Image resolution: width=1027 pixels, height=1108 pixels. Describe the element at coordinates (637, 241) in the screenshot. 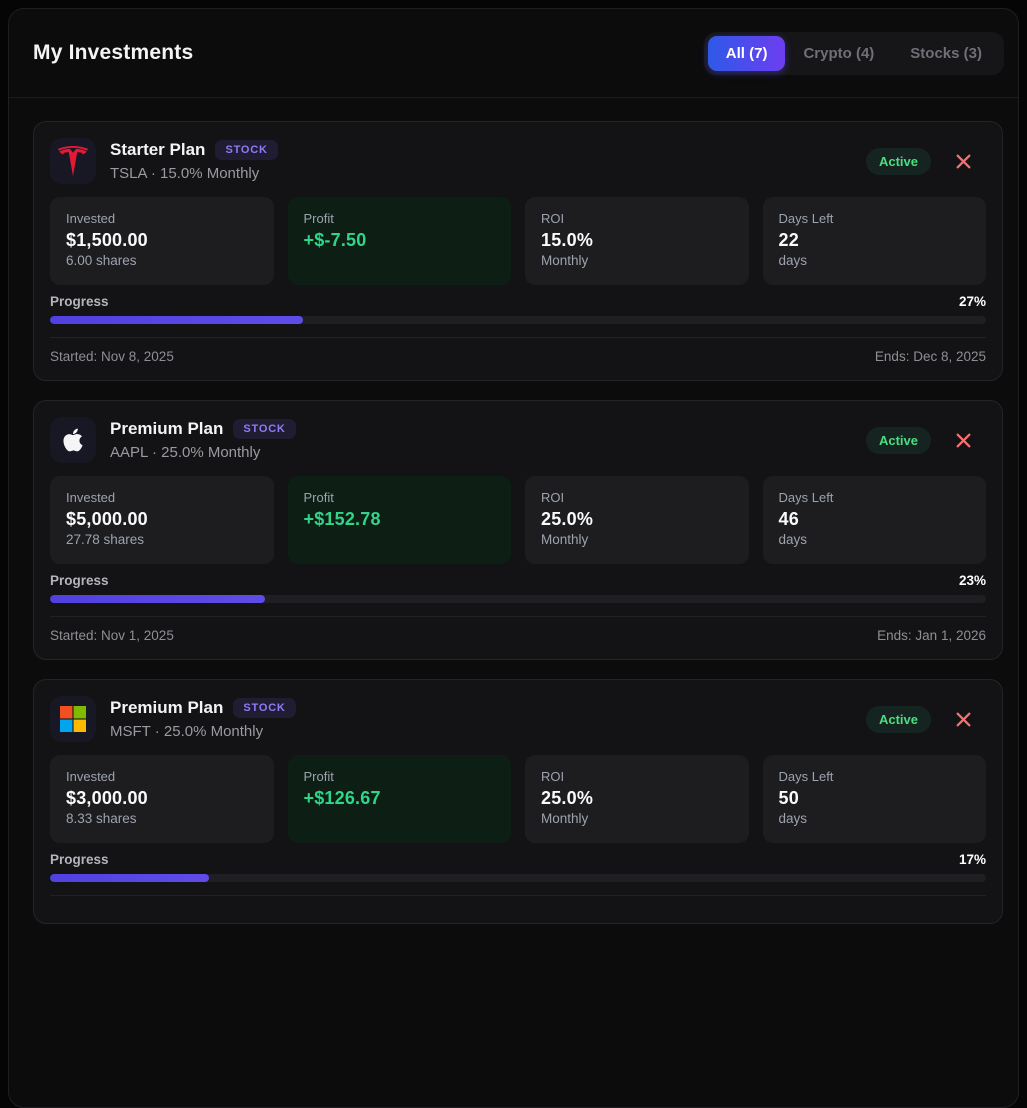

I see `stat-roi: ROI 15.0% Monthly` at that location.